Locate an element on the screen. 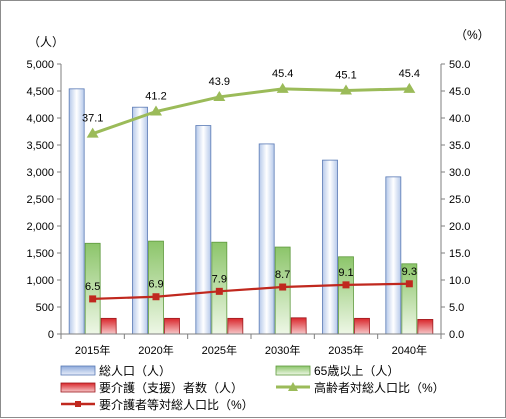  right-tick-label: 40.0 is located at coordinates (459, 119).